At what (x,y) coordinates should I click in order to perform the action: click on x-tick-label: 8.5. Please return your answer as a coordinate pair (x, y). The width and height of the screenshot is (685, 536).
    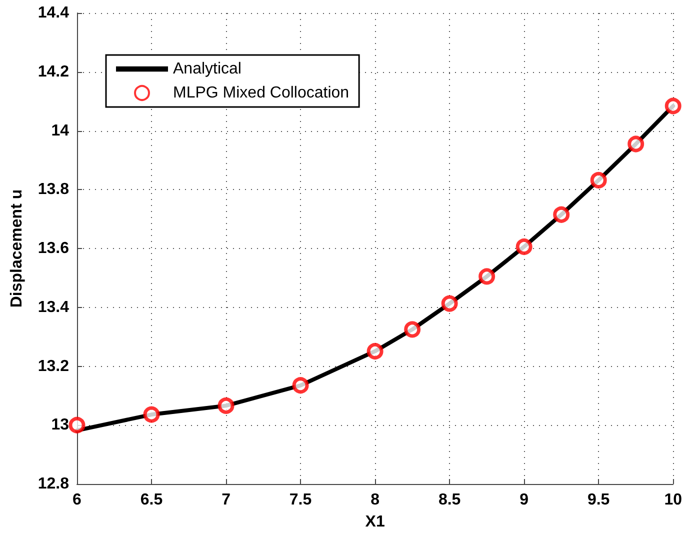
    Looking at the image, I should click on (449, 500).